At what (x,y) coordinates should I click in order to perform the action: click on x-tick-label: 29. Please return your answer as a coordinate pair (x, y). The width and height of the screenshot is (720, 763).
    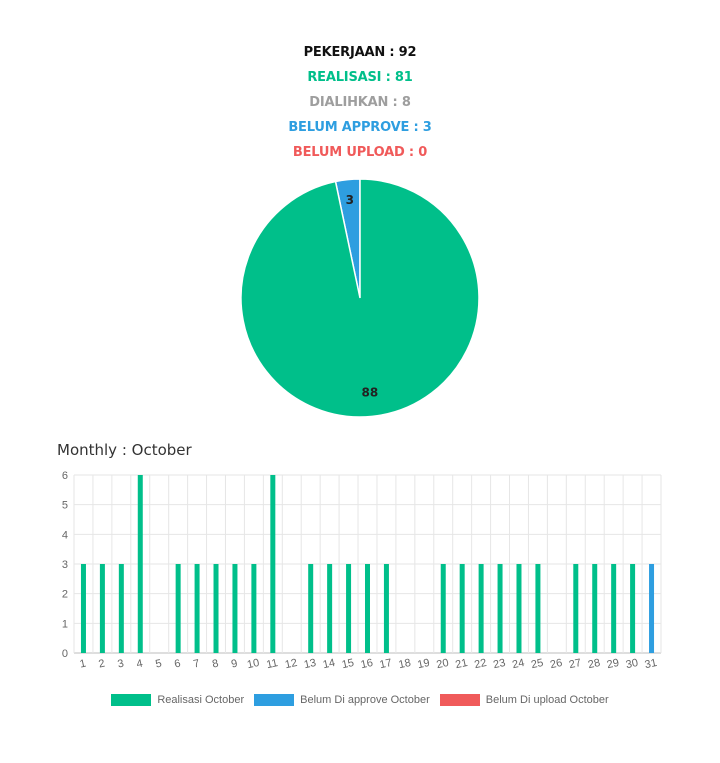
    Looking at the image, I should click on (613, 664).